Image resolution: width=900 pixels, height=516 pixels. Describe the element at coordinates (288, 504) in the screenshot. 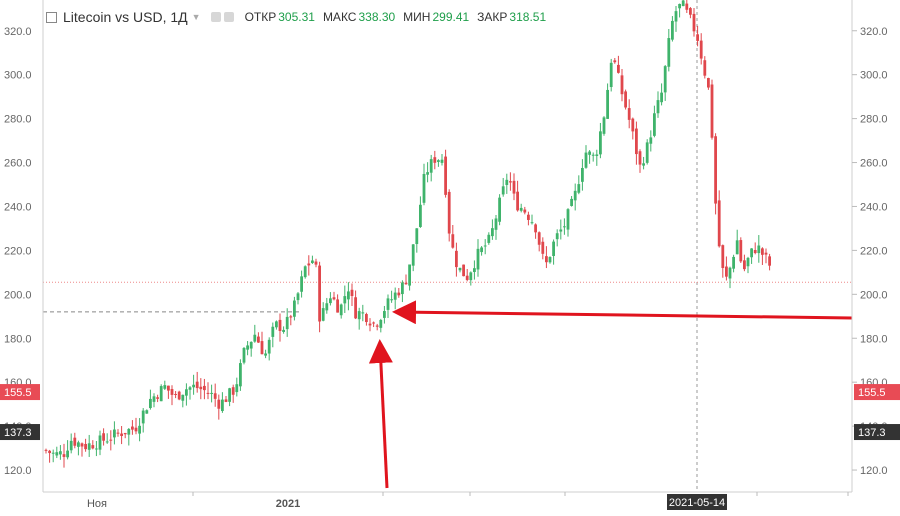

I see `x-tick-label: 2021` at that location.